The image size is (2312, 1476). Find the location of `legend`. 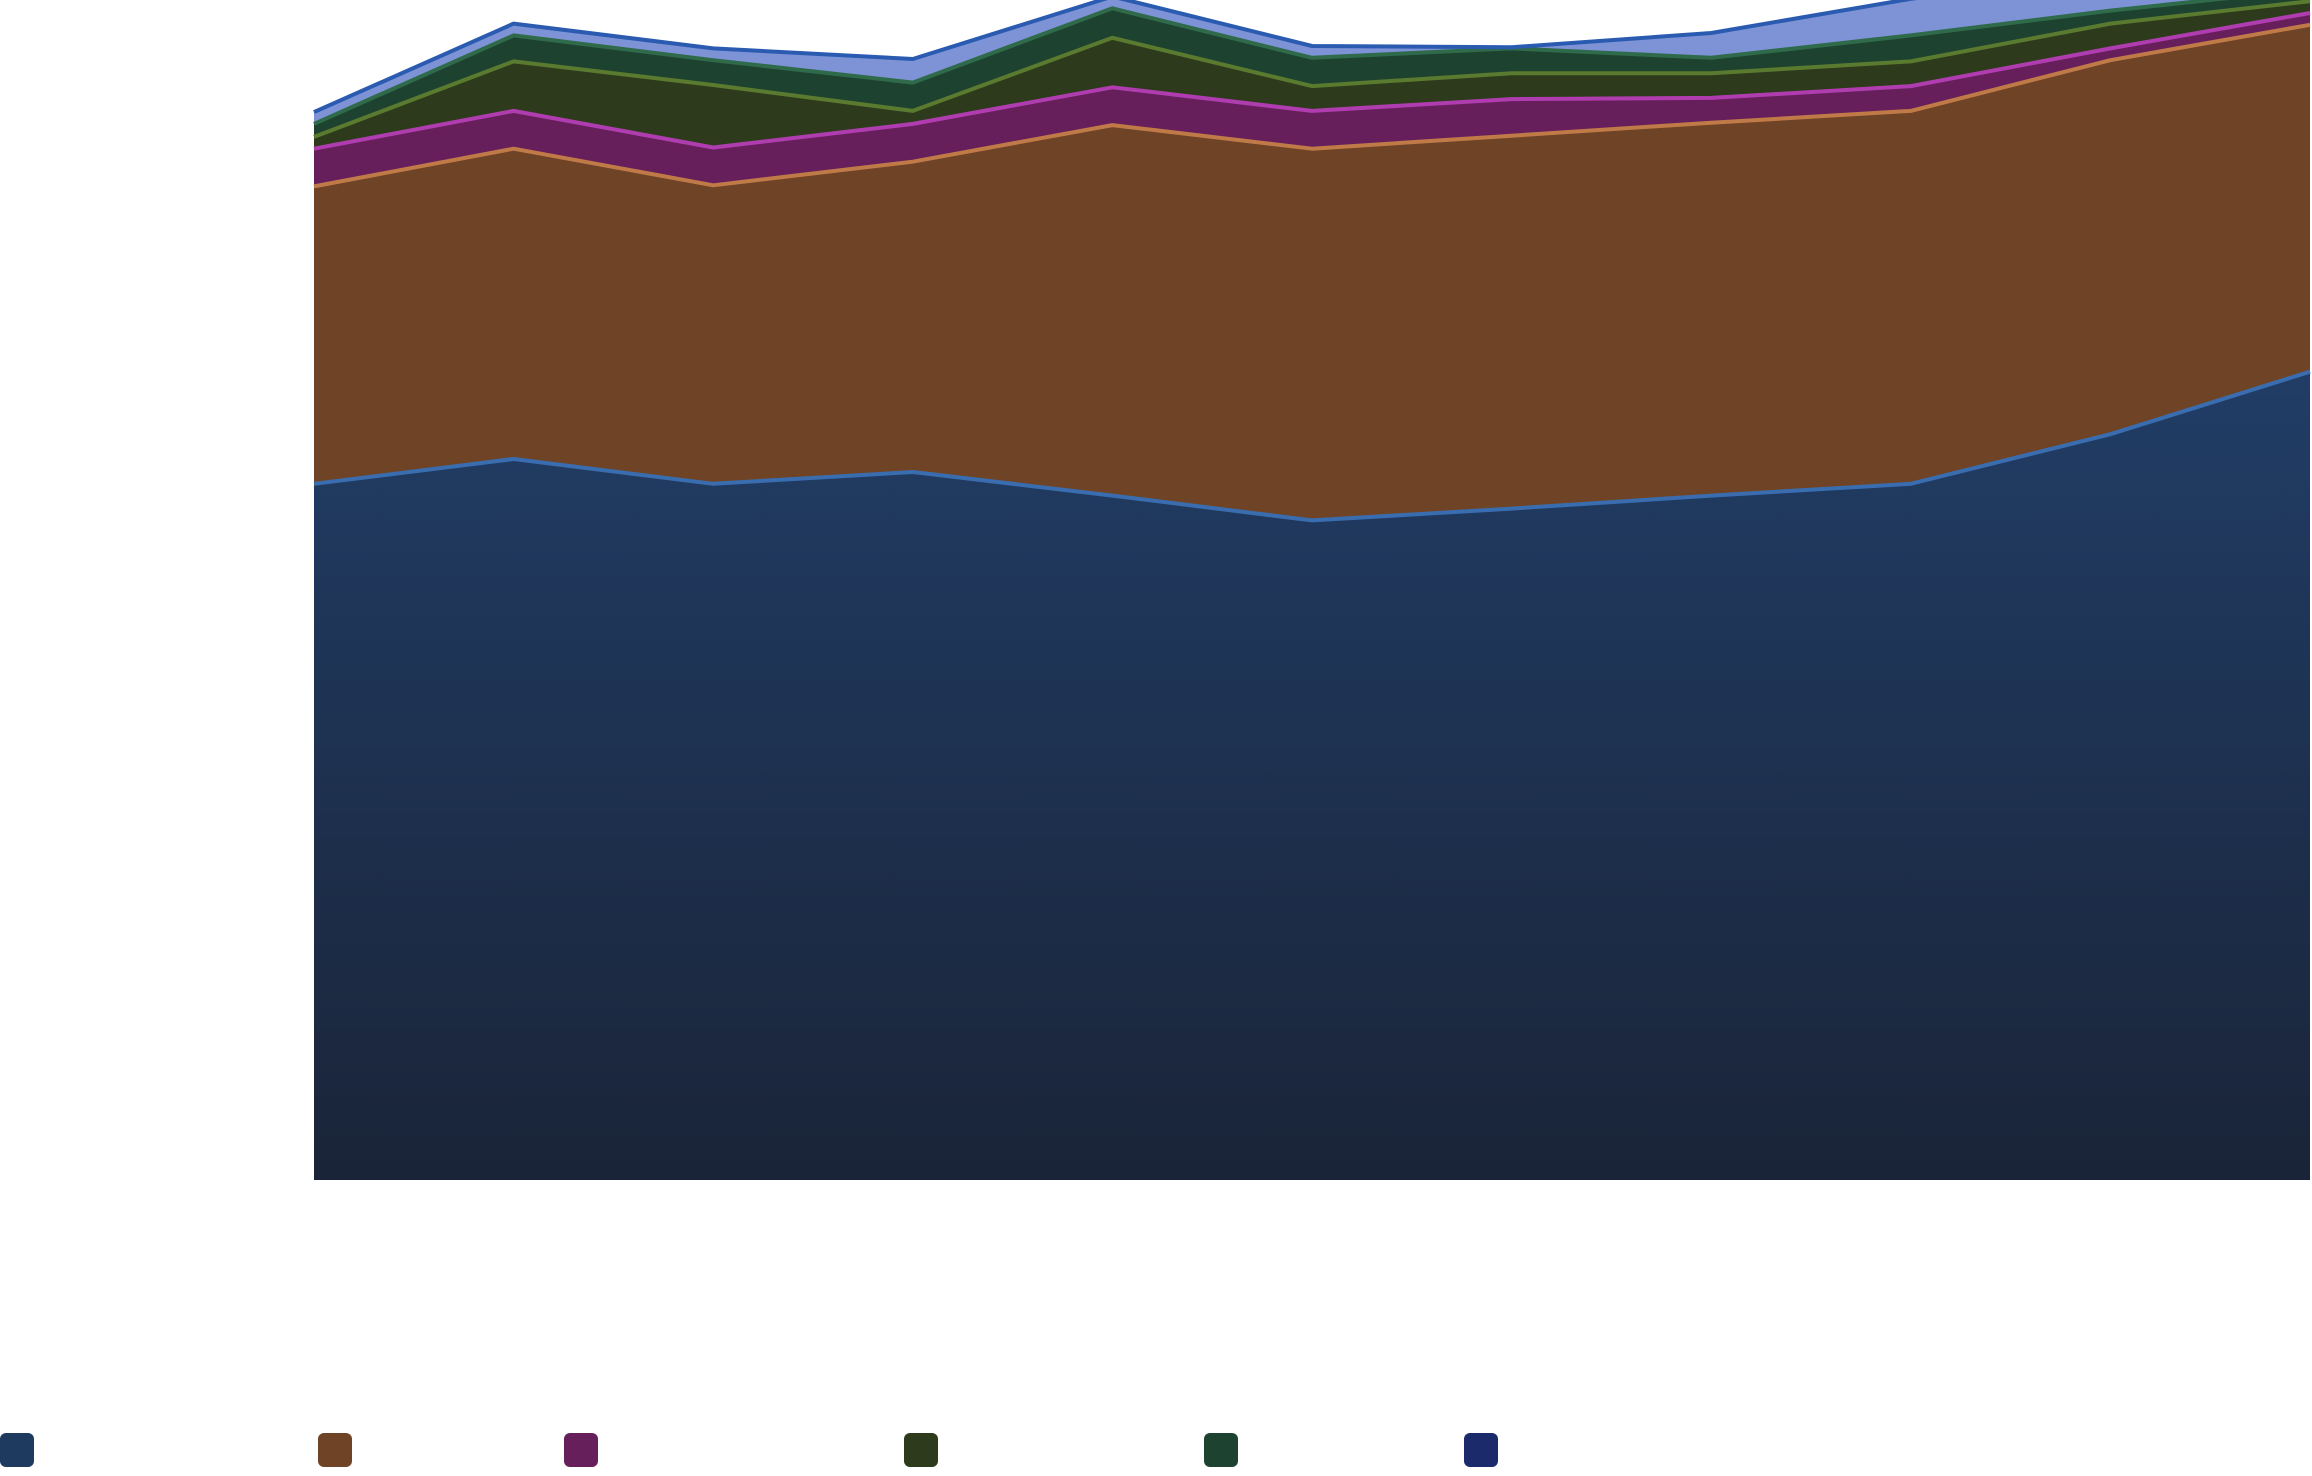

legend is located at coordinates (1156, 1452).